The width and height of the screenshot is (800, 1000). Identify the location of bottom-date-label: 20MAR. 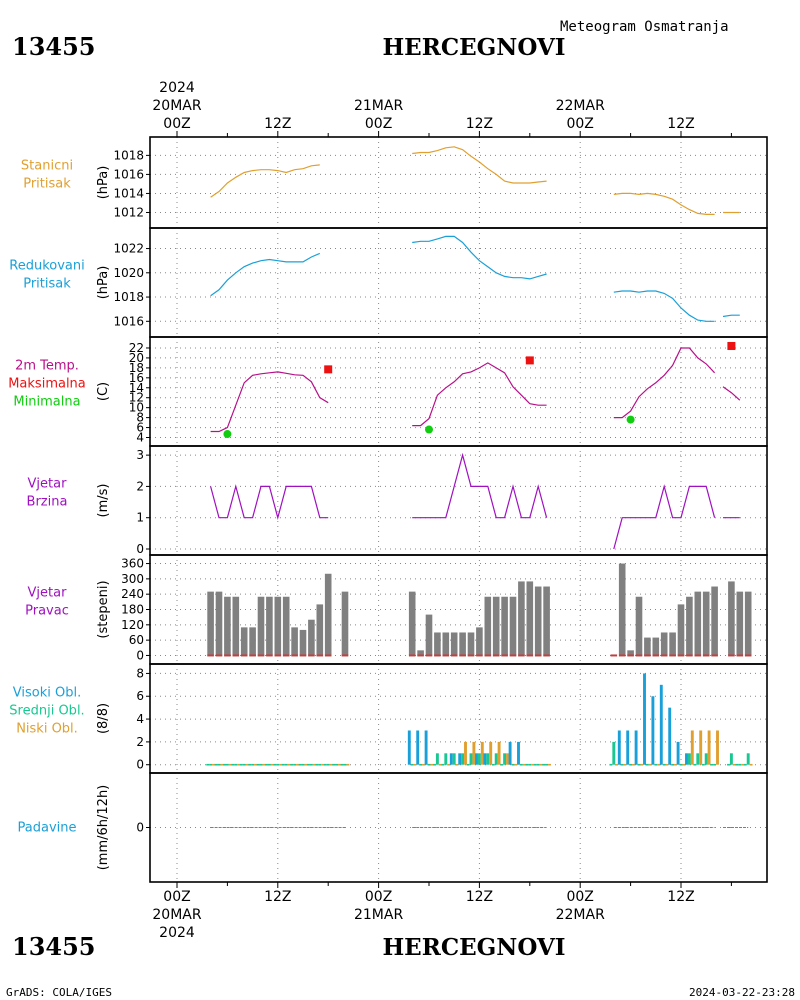
(176, 915).